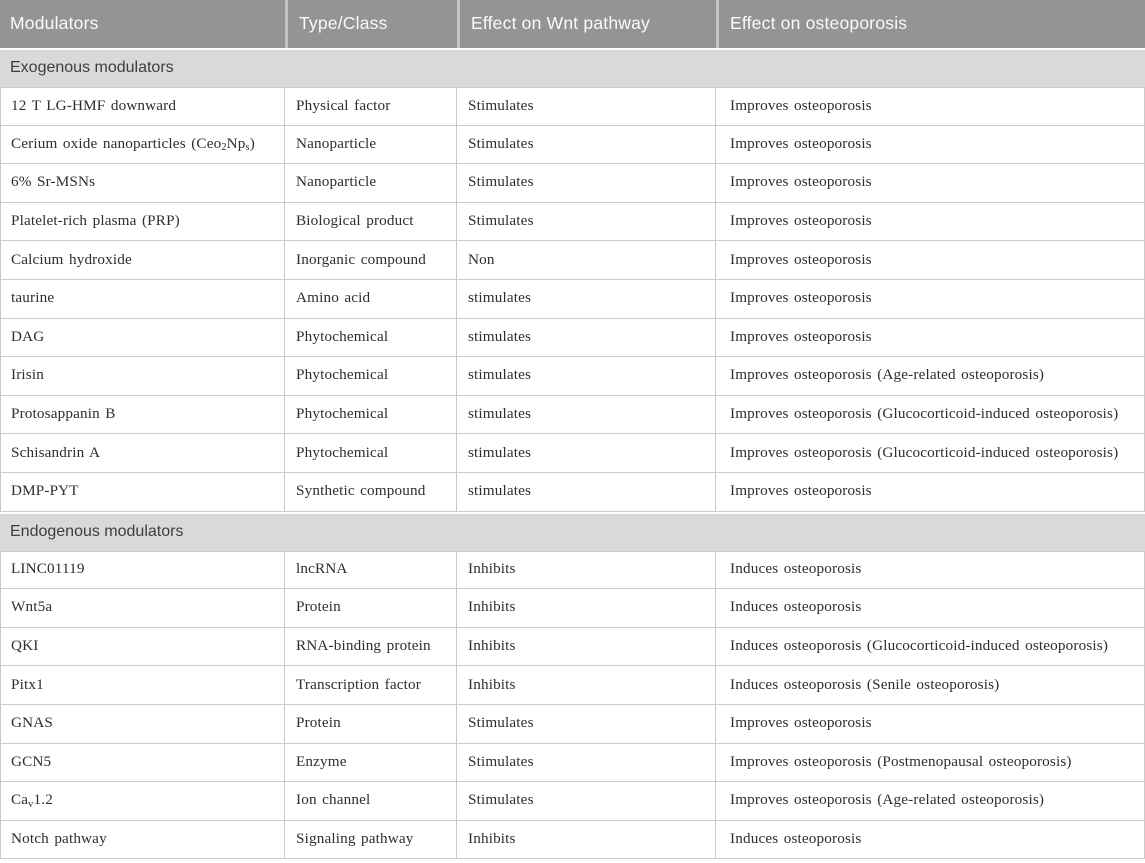 This screenshot has width=1145, height=863. Describe the element at coordinates (142, 106) in the screenshot. I see `modulator-cell: 12 T LG-HMF downward` at that location.